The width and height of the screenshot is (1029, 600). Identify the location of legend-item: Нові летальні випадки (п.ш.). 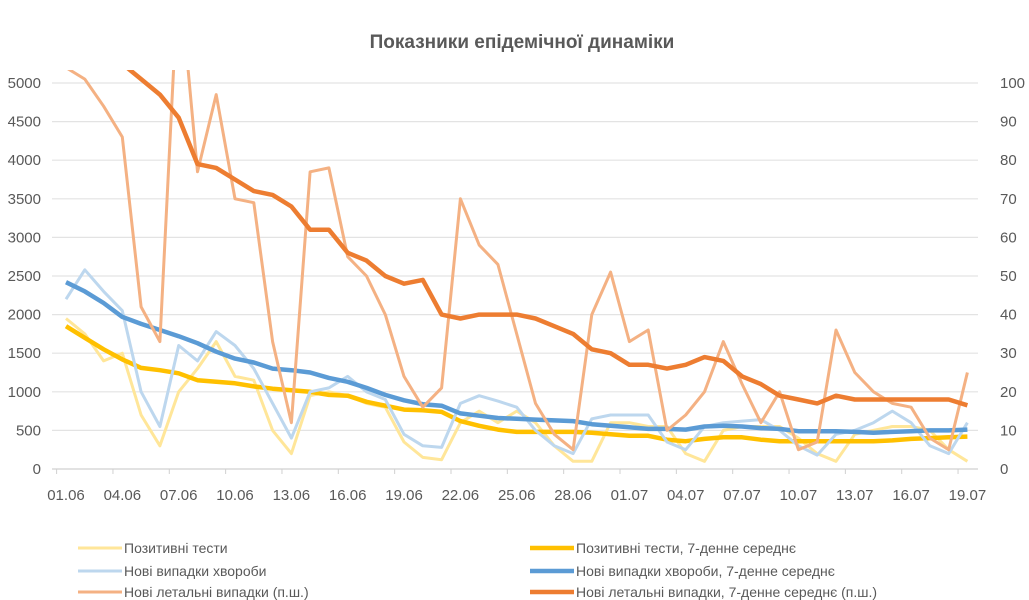
(193, 592).